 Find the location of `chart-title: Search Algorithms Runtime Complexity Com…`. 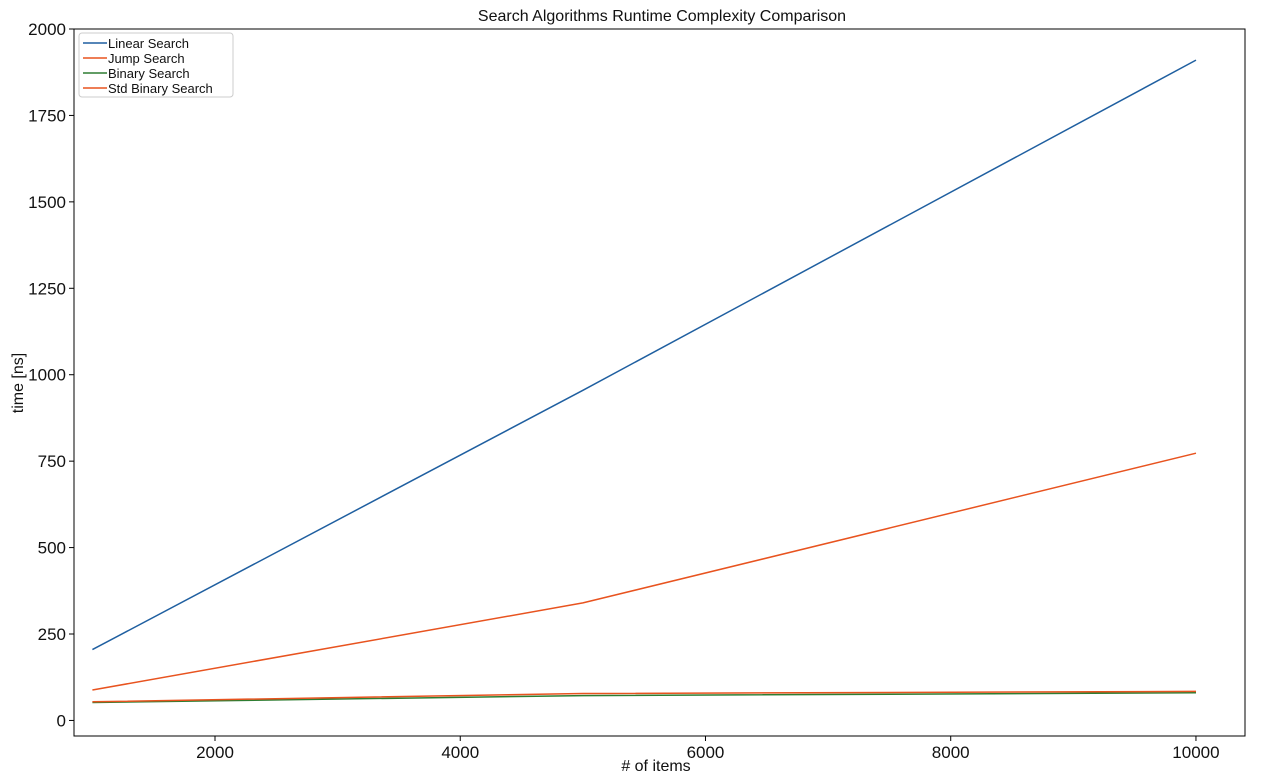

chart-title: Search Algorithms Runtime Complexity Com… is located at coordinates (662, 16).